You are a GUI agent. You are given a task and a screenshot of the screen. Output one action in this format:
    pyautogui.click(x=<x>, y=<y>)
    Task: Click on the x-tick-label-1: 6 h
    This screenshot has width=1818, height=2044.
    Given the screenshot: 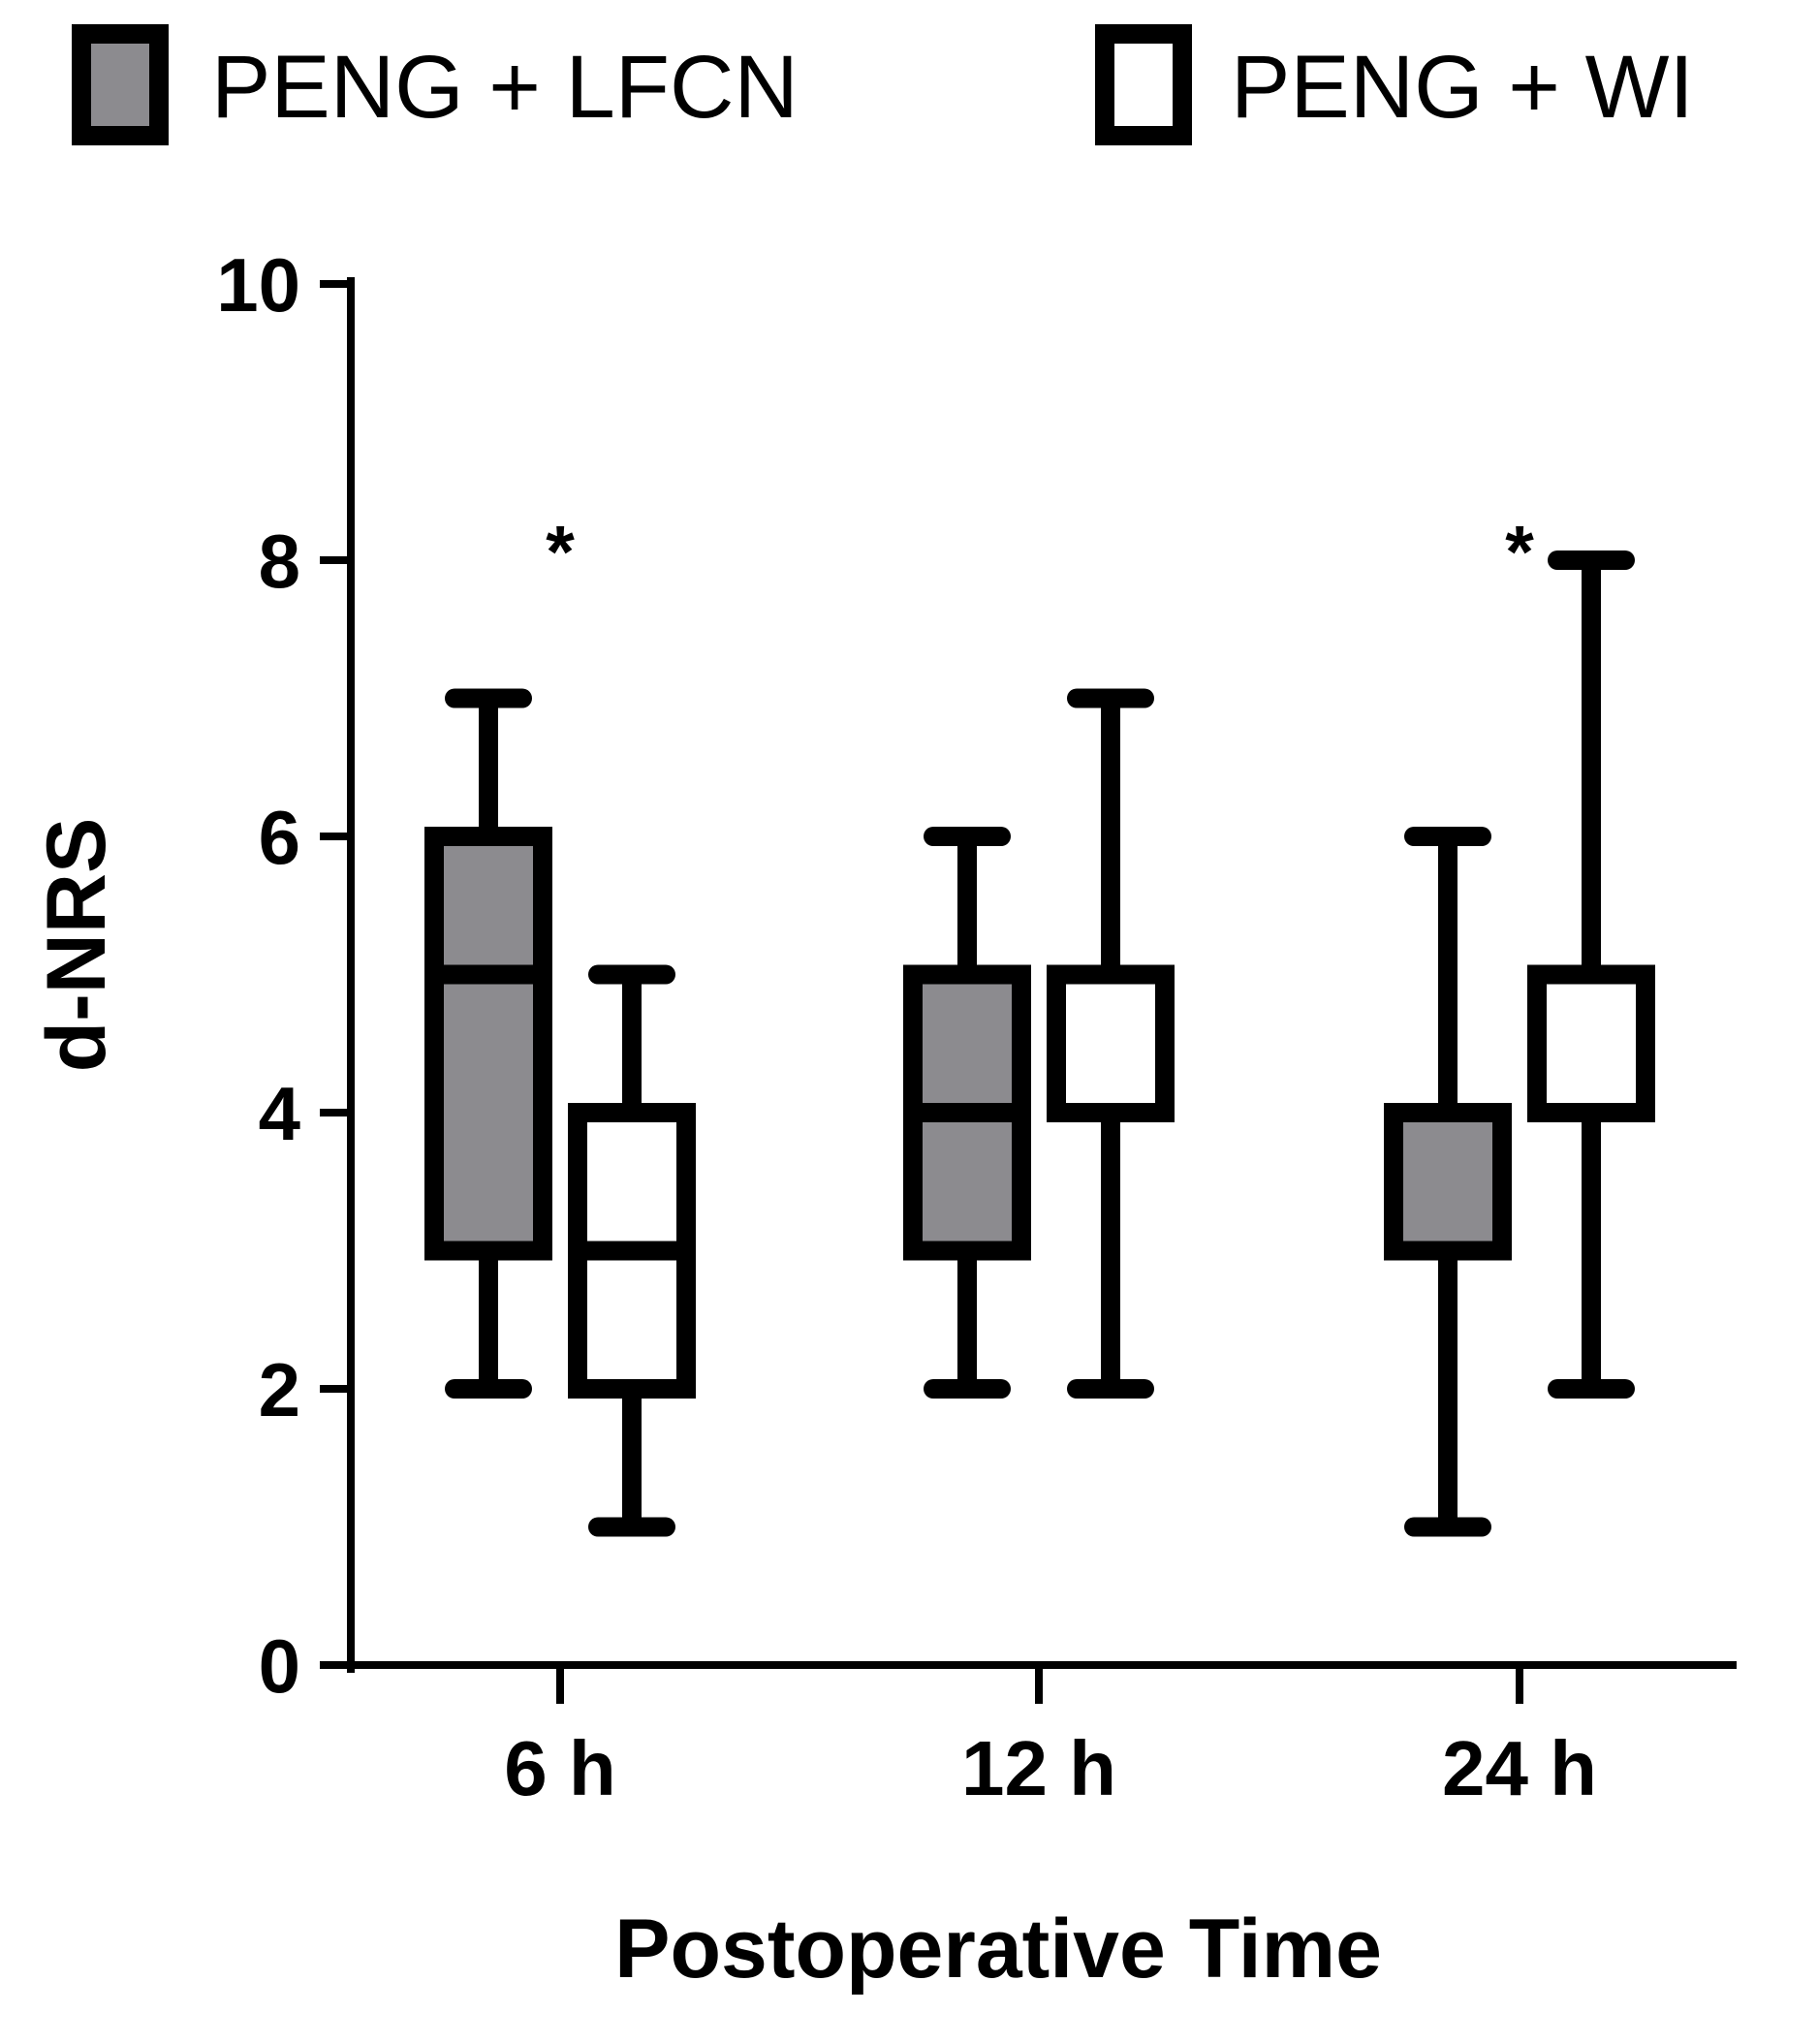 What is the action you would take?
    pyautogui.click(x=560, y=1768)
    